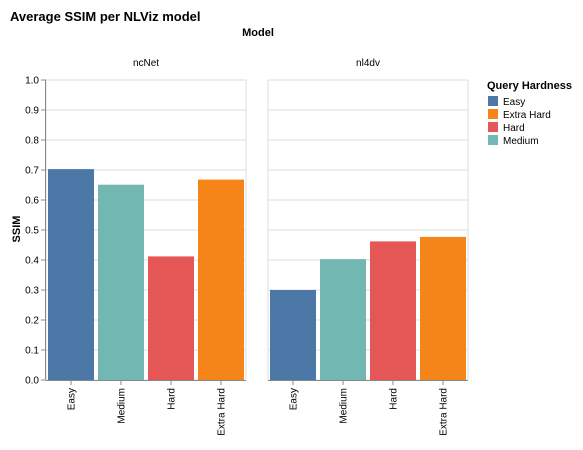 The width and height of the screenshot is (583, 450). I want to click on y-tick-label: 0.4, so click(32, 261).